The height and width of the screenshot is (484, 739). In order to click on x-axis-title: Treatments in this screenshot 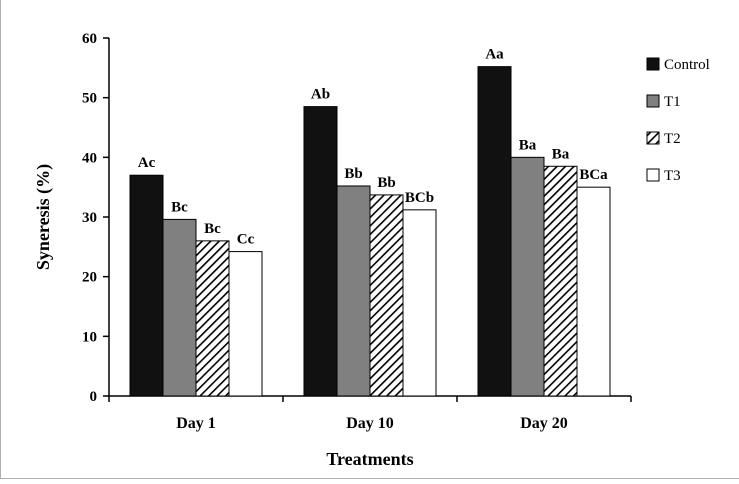, I will do `click(369, 459)`.